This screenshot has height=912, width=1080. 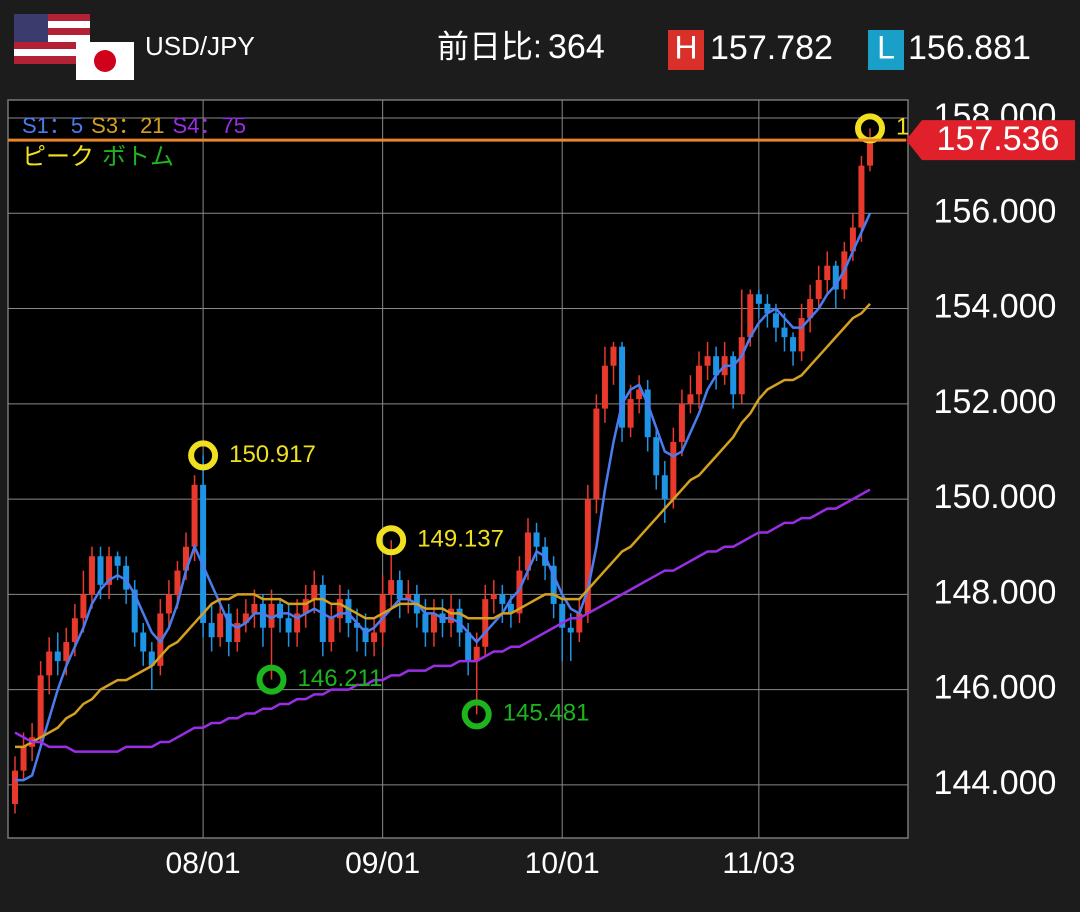 I want to click on marker-label: 150.917, so click(x=272, y=454).